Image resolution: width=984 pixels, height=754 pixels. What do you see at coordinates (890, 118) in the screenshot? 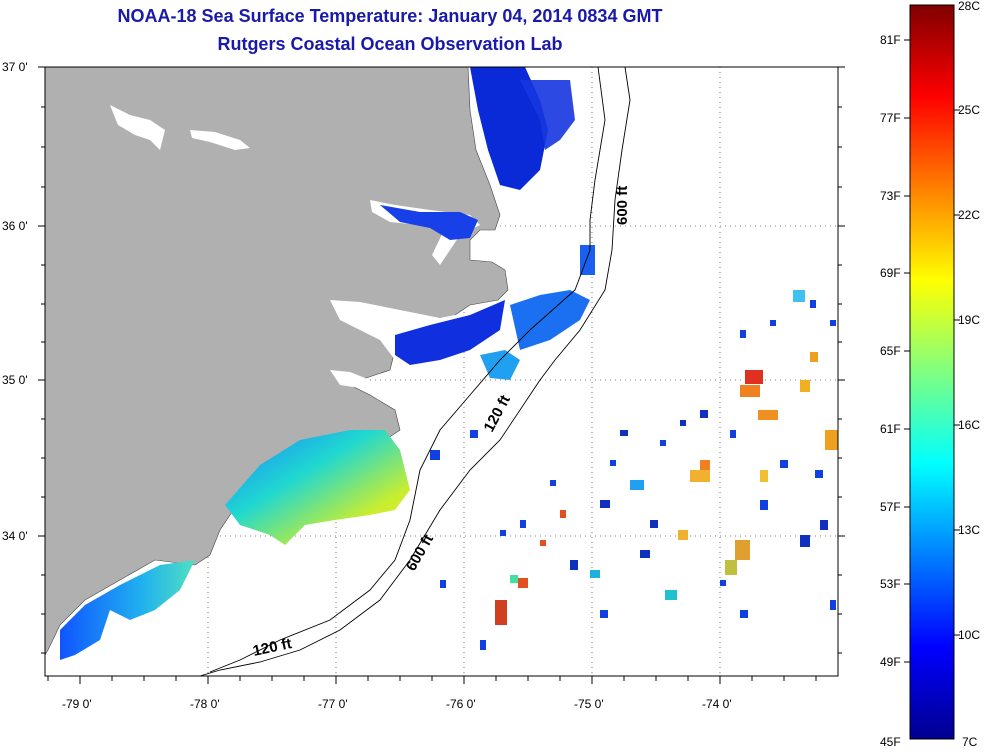
I see `colorbar-f-tick: 77F` at bounding box center [890, 118].